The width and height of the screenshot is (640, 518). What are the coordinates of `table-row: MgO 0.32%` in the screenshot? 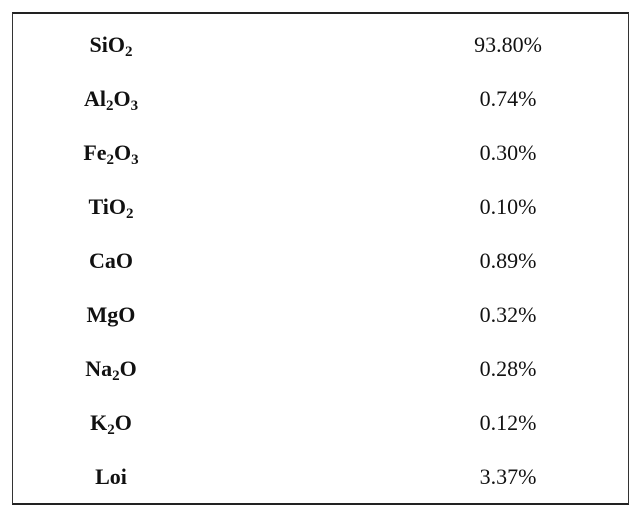 It's located at (320, 315).